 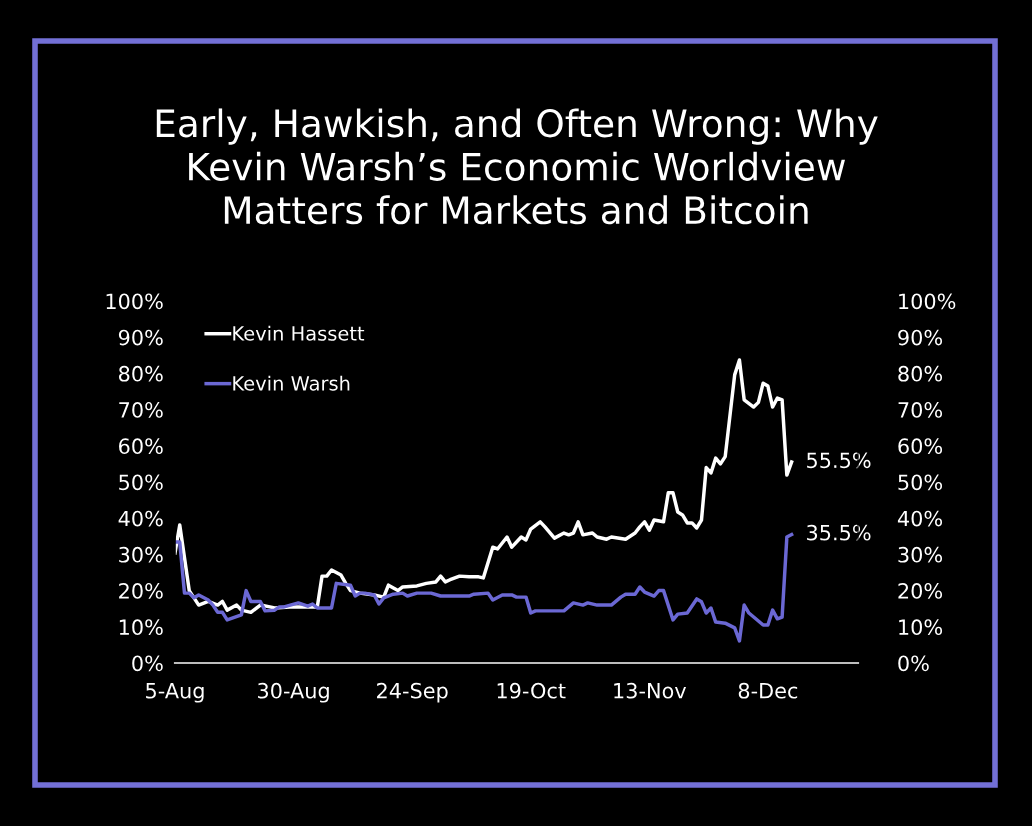 I want to click on y2-tick-label: 40%, so click(x=920, y=518).